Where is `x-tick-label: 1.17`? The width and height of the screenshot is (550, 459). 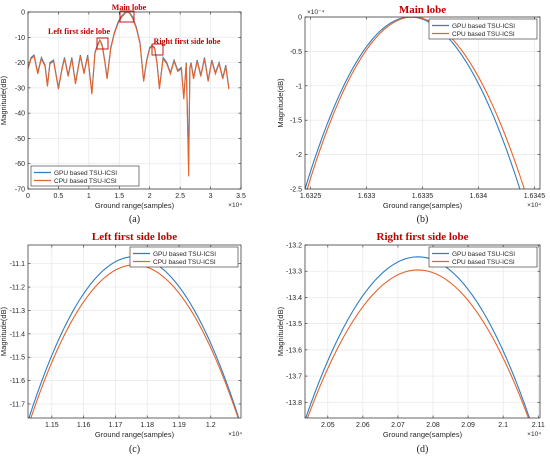
x-tick-label: 1.17 is located at coordinates (116, 425).